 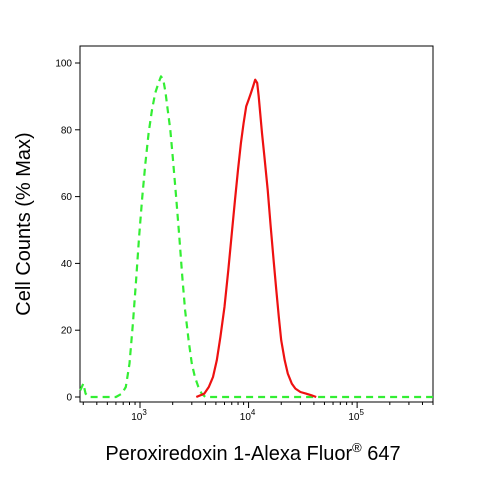 What do you see at coordinates (356, 415) in the screenshot?
I see `x-tick-label: 10⁵` at bounding box center [356, 415].